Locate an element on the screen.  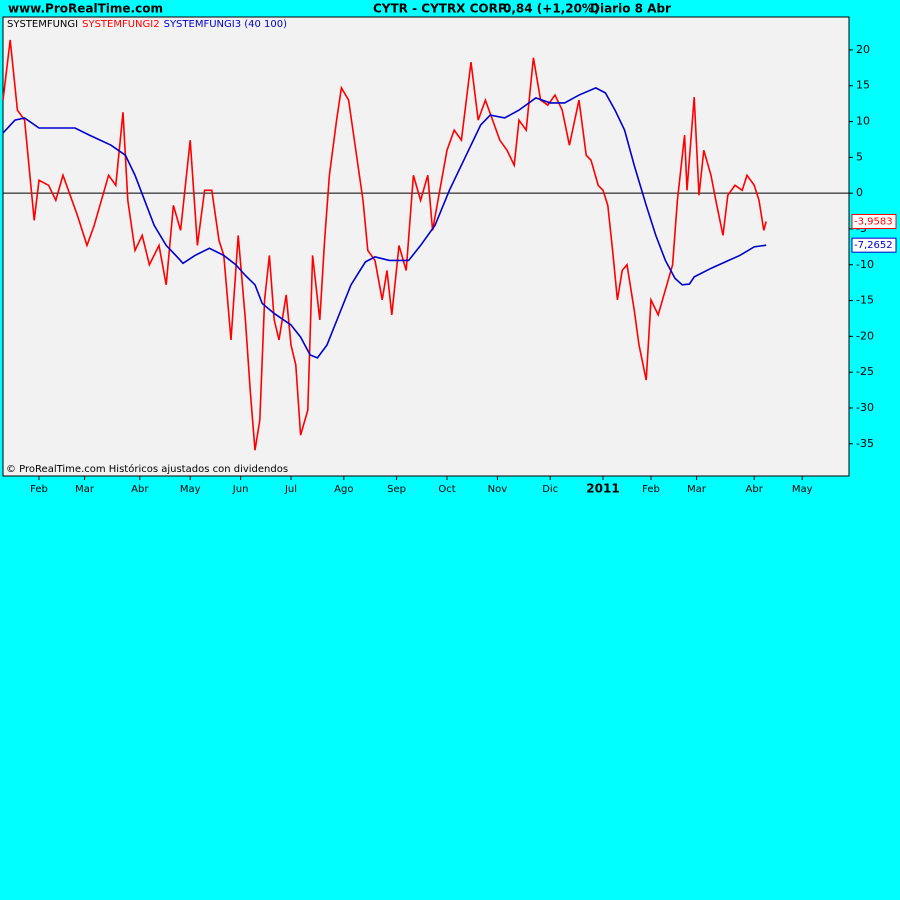
y-tick-label: -20 is located at coordinates (865, 335).